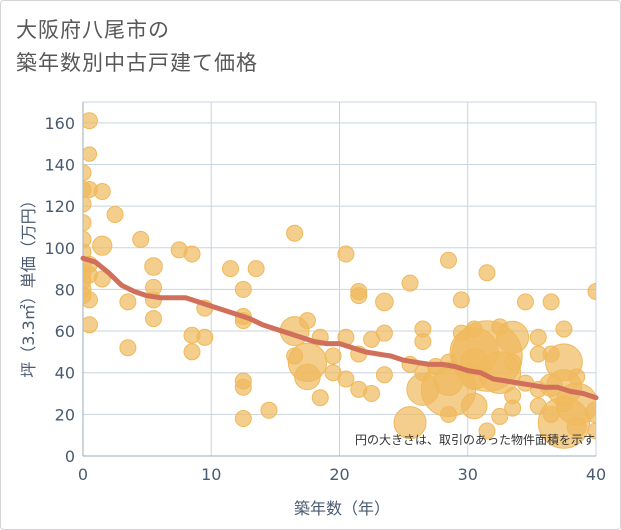  I want to click on size-note: 円の大きさは、取引のあった物件面積を示す, so click(475, 439).